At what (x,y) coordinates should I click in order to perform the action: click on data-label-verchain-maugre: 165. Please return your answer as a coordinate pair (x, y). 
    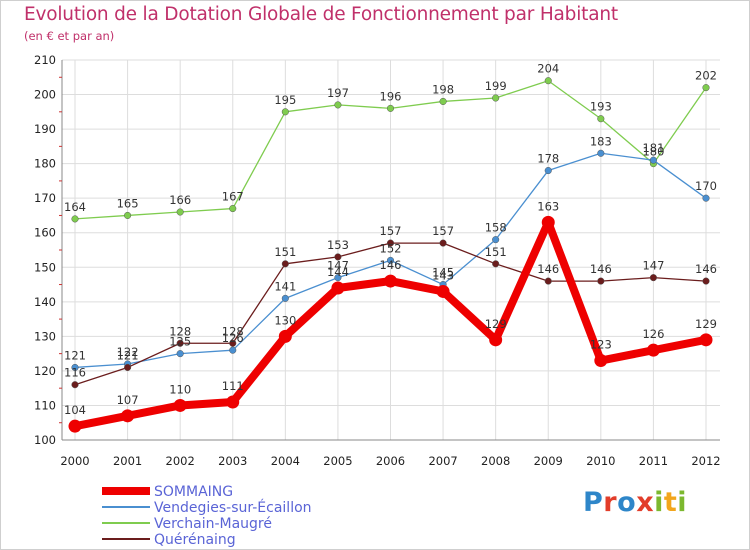
    Looking at the image, I should click on (128, 203).